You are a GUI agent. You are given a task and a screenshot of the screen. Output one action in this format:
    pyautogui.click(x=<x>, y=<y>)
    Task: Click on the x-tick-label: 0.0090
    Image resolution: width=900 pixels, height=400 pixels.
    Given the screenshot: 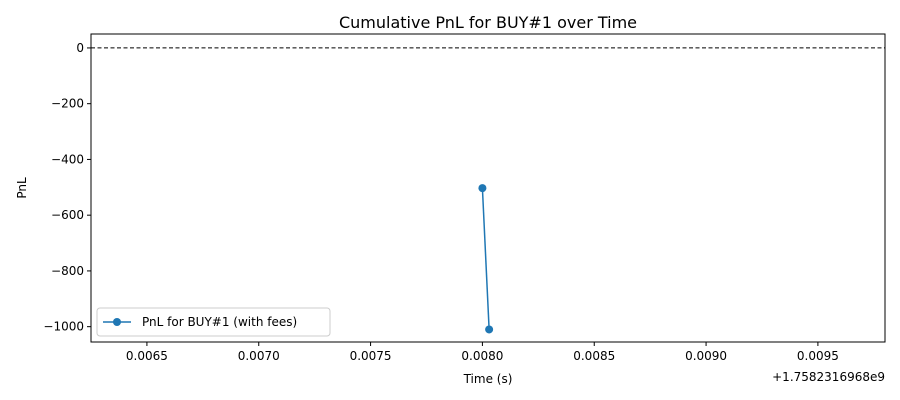 What is the action you would take?
    pyautogui.click(x=706, y=356)
    